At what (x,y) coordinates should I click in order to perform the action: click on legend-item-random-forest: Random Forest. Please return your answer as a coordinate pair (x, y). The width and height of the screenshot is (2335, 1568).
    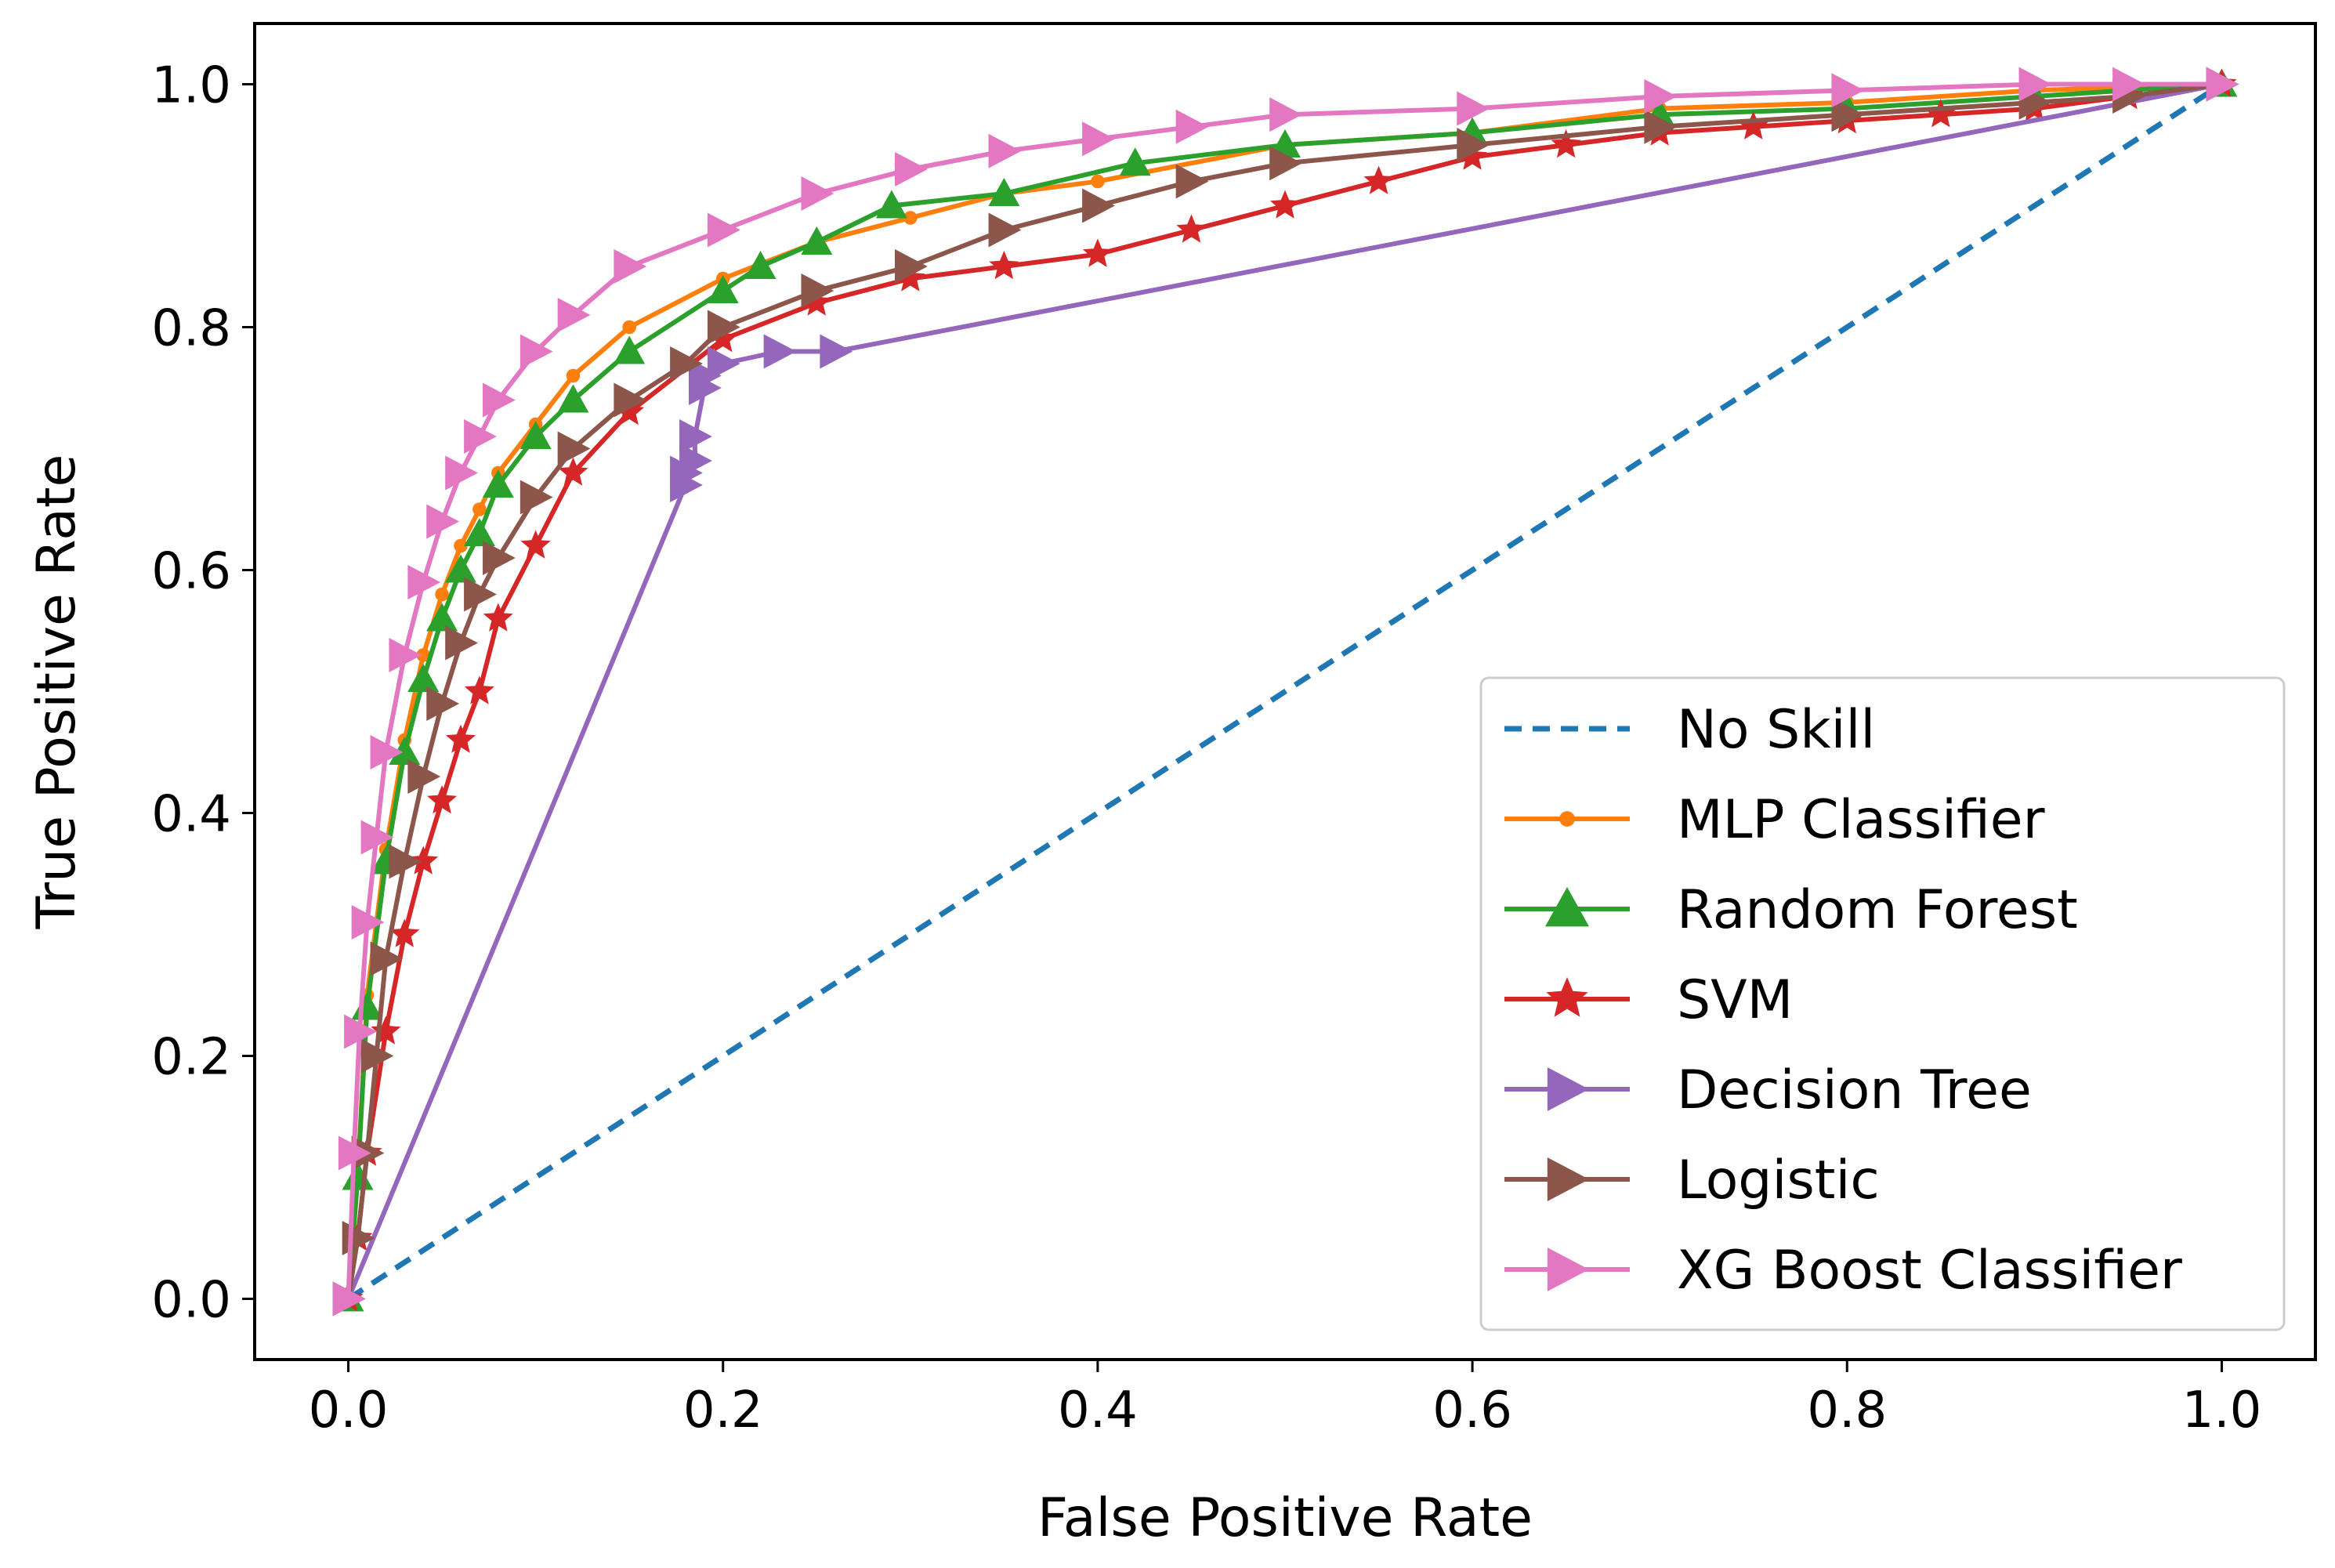
    Looking at the image, I should click on (1791, 910).